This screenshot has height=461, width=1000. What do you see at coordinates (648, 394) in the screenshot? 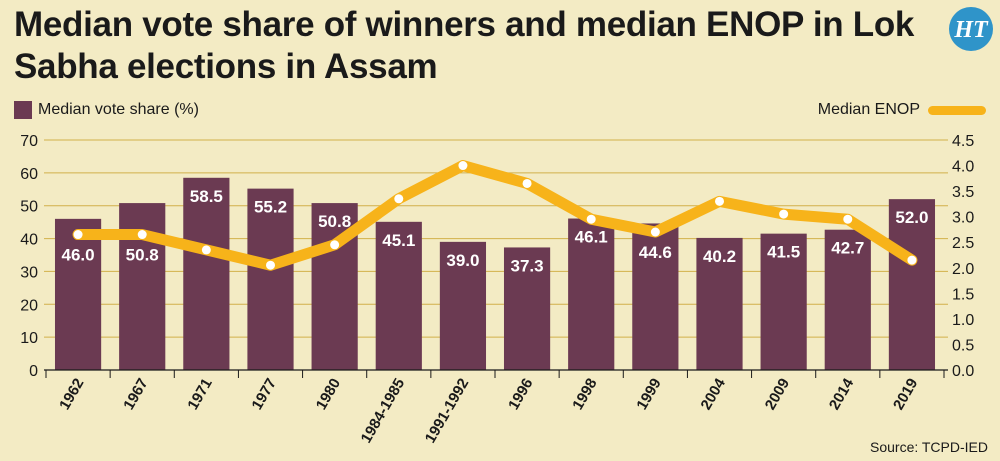
I see `x-category-label: 1999` at bounding box center [648, 394].